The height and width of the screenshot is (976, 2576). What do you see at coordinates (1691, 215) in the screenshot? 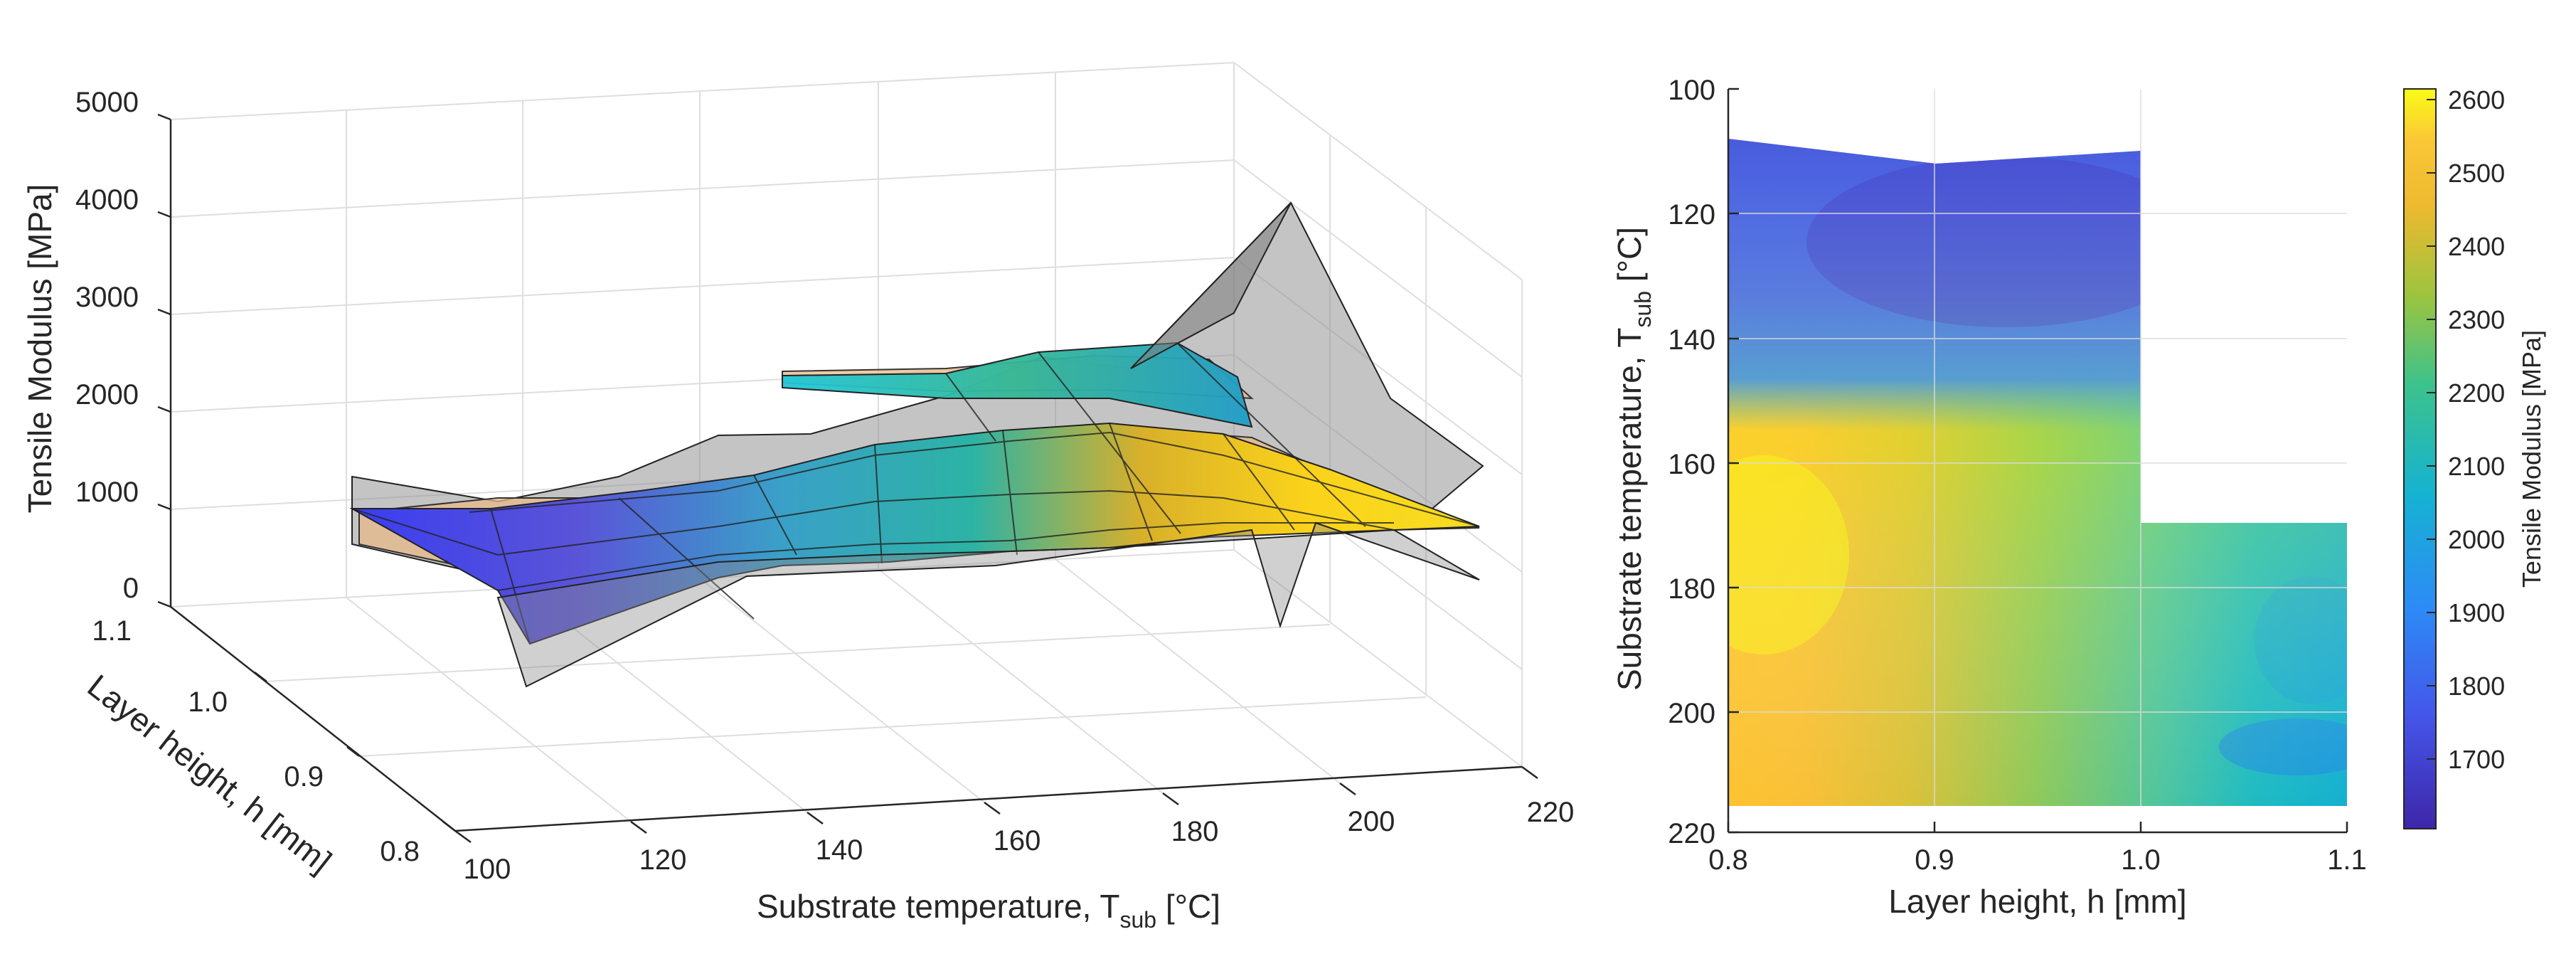
I see `y-tick: 120` at bounding box center [1691, 215].